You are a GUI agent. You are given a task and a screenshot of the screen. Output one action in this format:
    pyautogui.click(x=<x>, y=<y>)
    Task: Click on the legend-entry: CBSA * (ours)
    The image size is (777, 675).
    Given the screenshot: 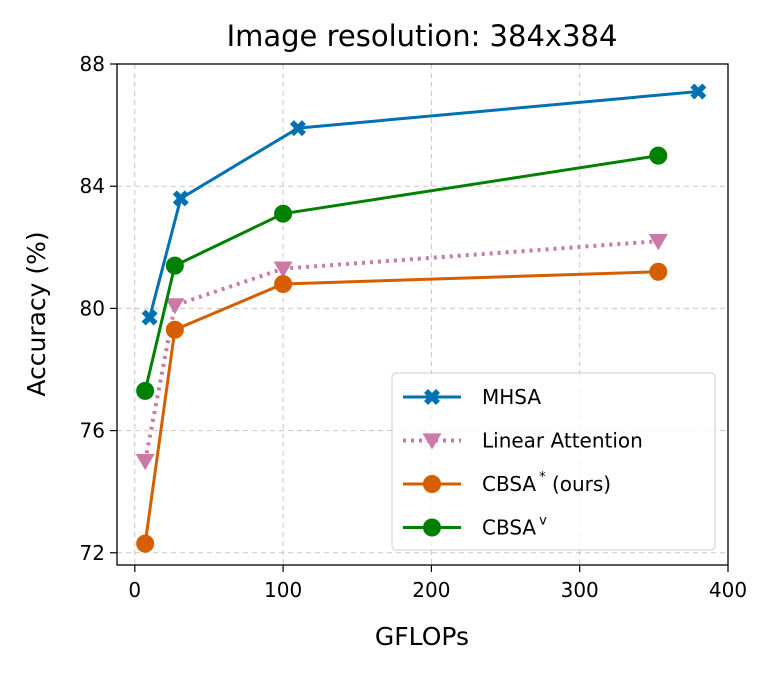 What is the action you would take?
    pyautogui.click(x=507, y=483)
    